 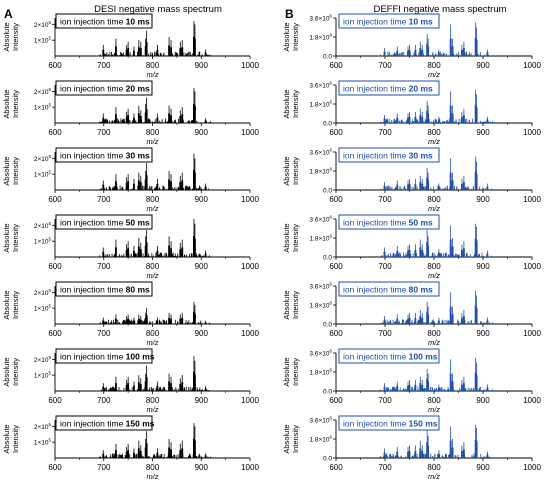 I want to click on injection-time-label: ion injection time 20 ms, so click(x=388, y=89).